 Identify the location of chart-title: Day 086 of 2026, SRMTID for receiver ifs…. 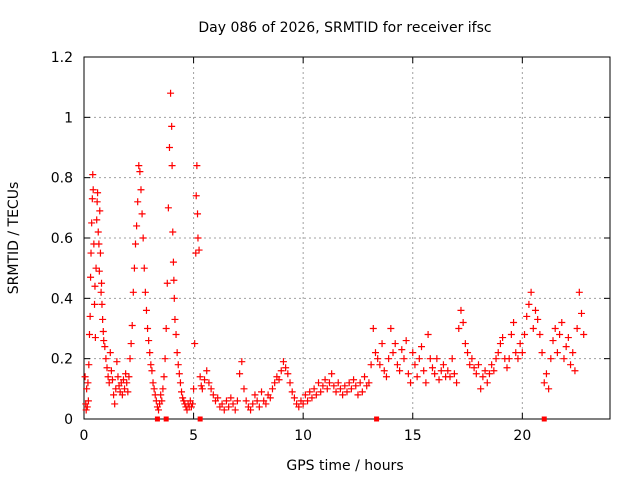
(344, 28).